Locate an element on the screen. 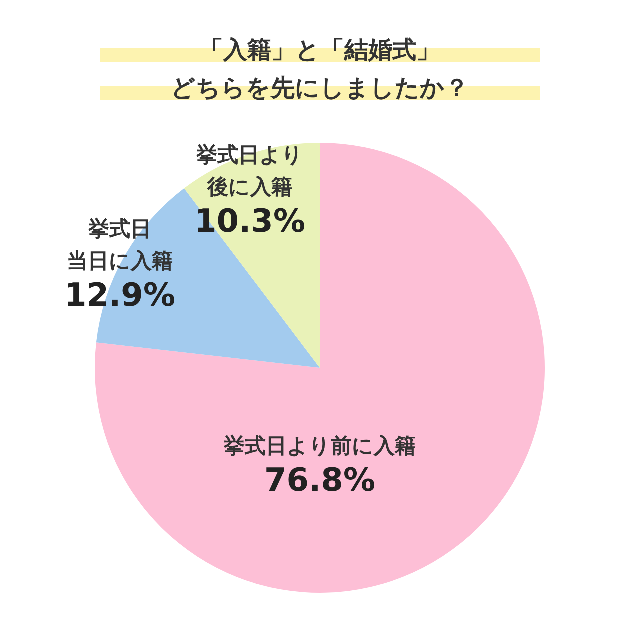 This screenshot has width=640, height=620. data-label: 76.8% is located at coordinates (320, 480).